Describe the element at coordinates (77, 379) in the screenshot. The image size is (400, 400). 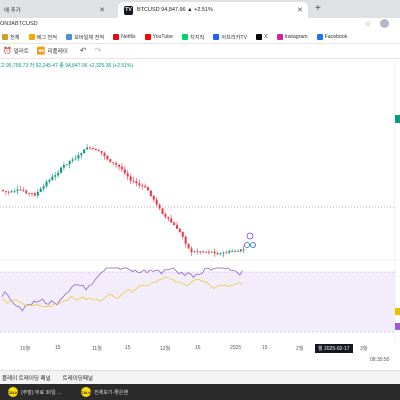
I see `trading-panel-tab: 트레이딩패널` at that location.